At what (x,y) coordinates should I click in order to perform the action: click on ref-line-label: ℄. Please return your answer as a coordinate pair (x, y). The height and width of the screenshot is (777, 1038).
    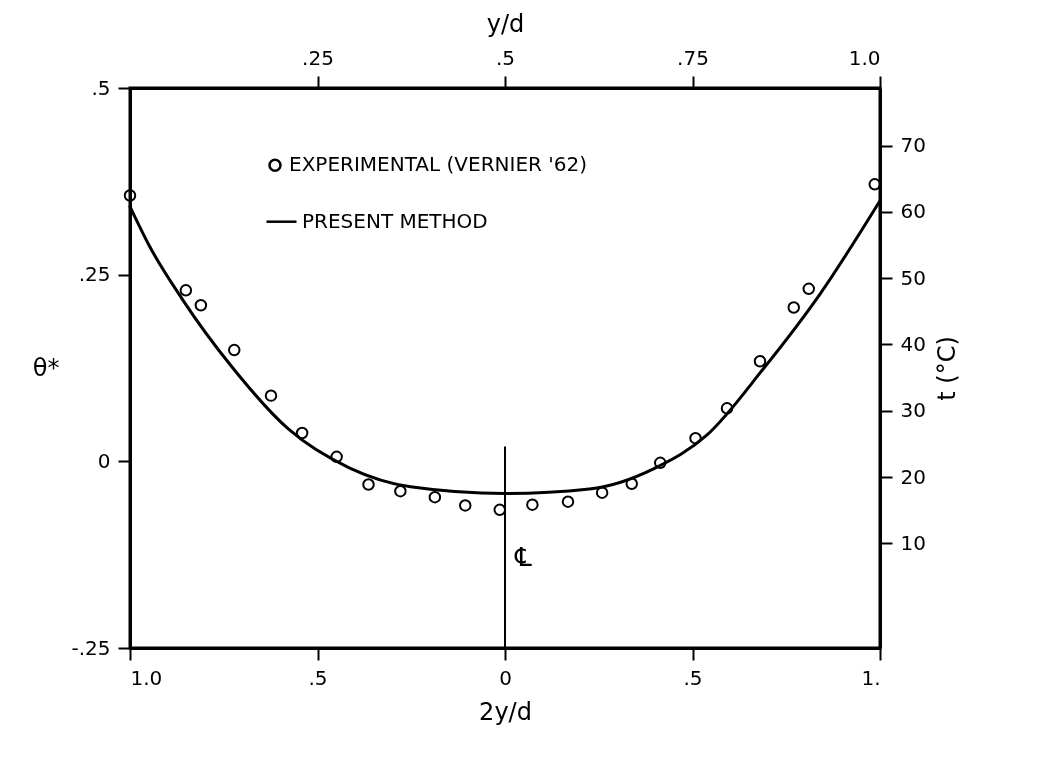
    Looking at the image, I should click on (523, 557).